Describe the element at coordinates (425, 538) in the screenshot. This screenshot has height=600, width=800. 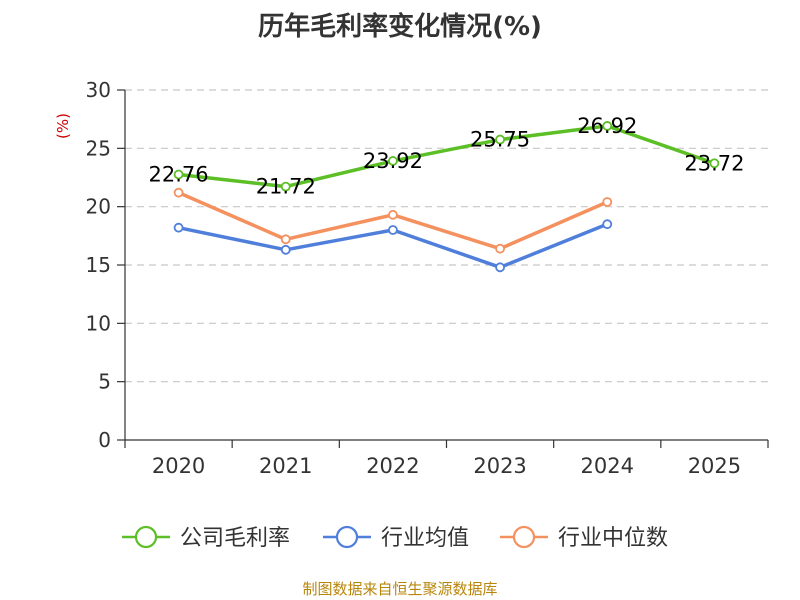
I see `legend-label: 行业均值` at that location.